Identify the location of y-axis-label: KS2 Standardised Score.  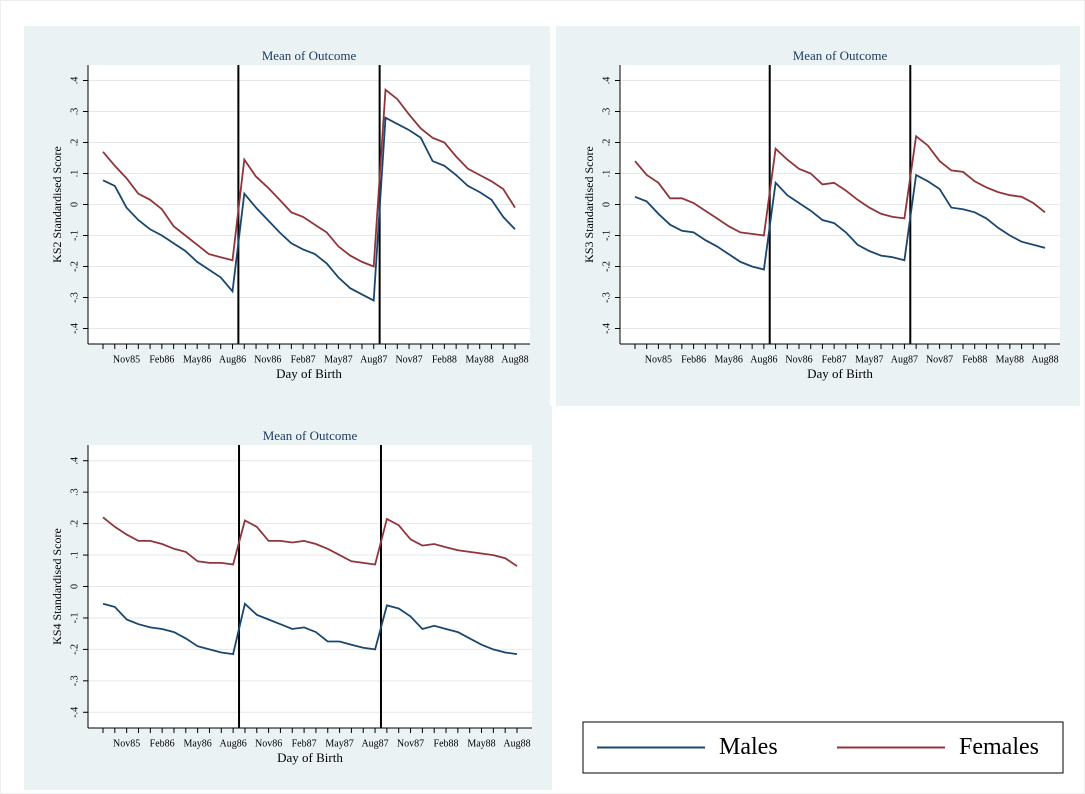
(57, 204).